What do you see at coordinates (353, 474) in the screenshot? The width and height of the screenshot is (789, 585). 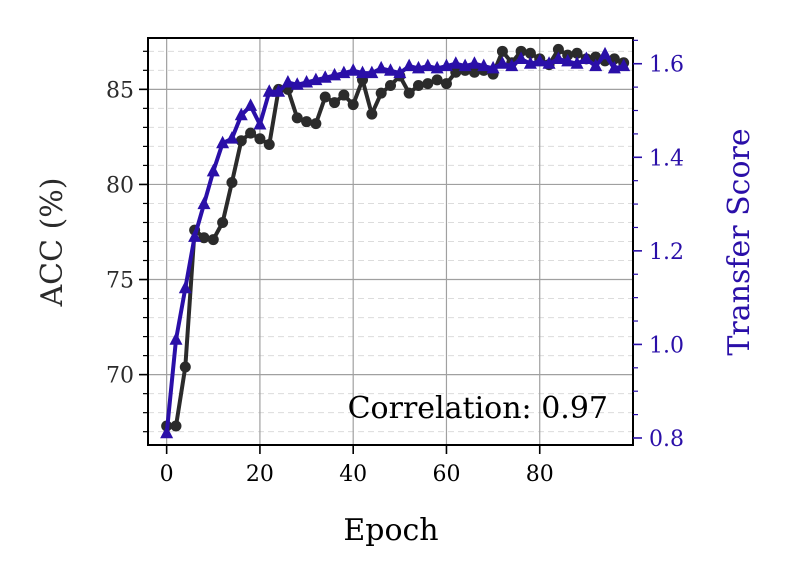 I see `x-tick-label: 40` at bounding box center [353, 474].